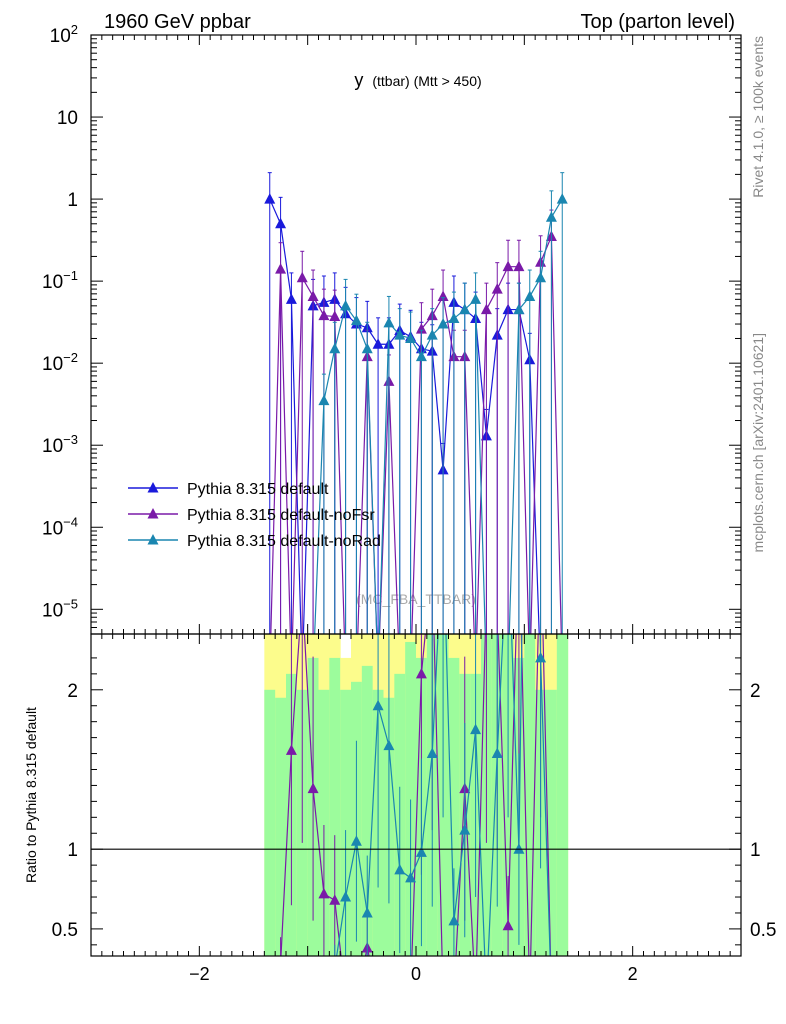  I want to click on legend-marker-default, so click(153, 487).